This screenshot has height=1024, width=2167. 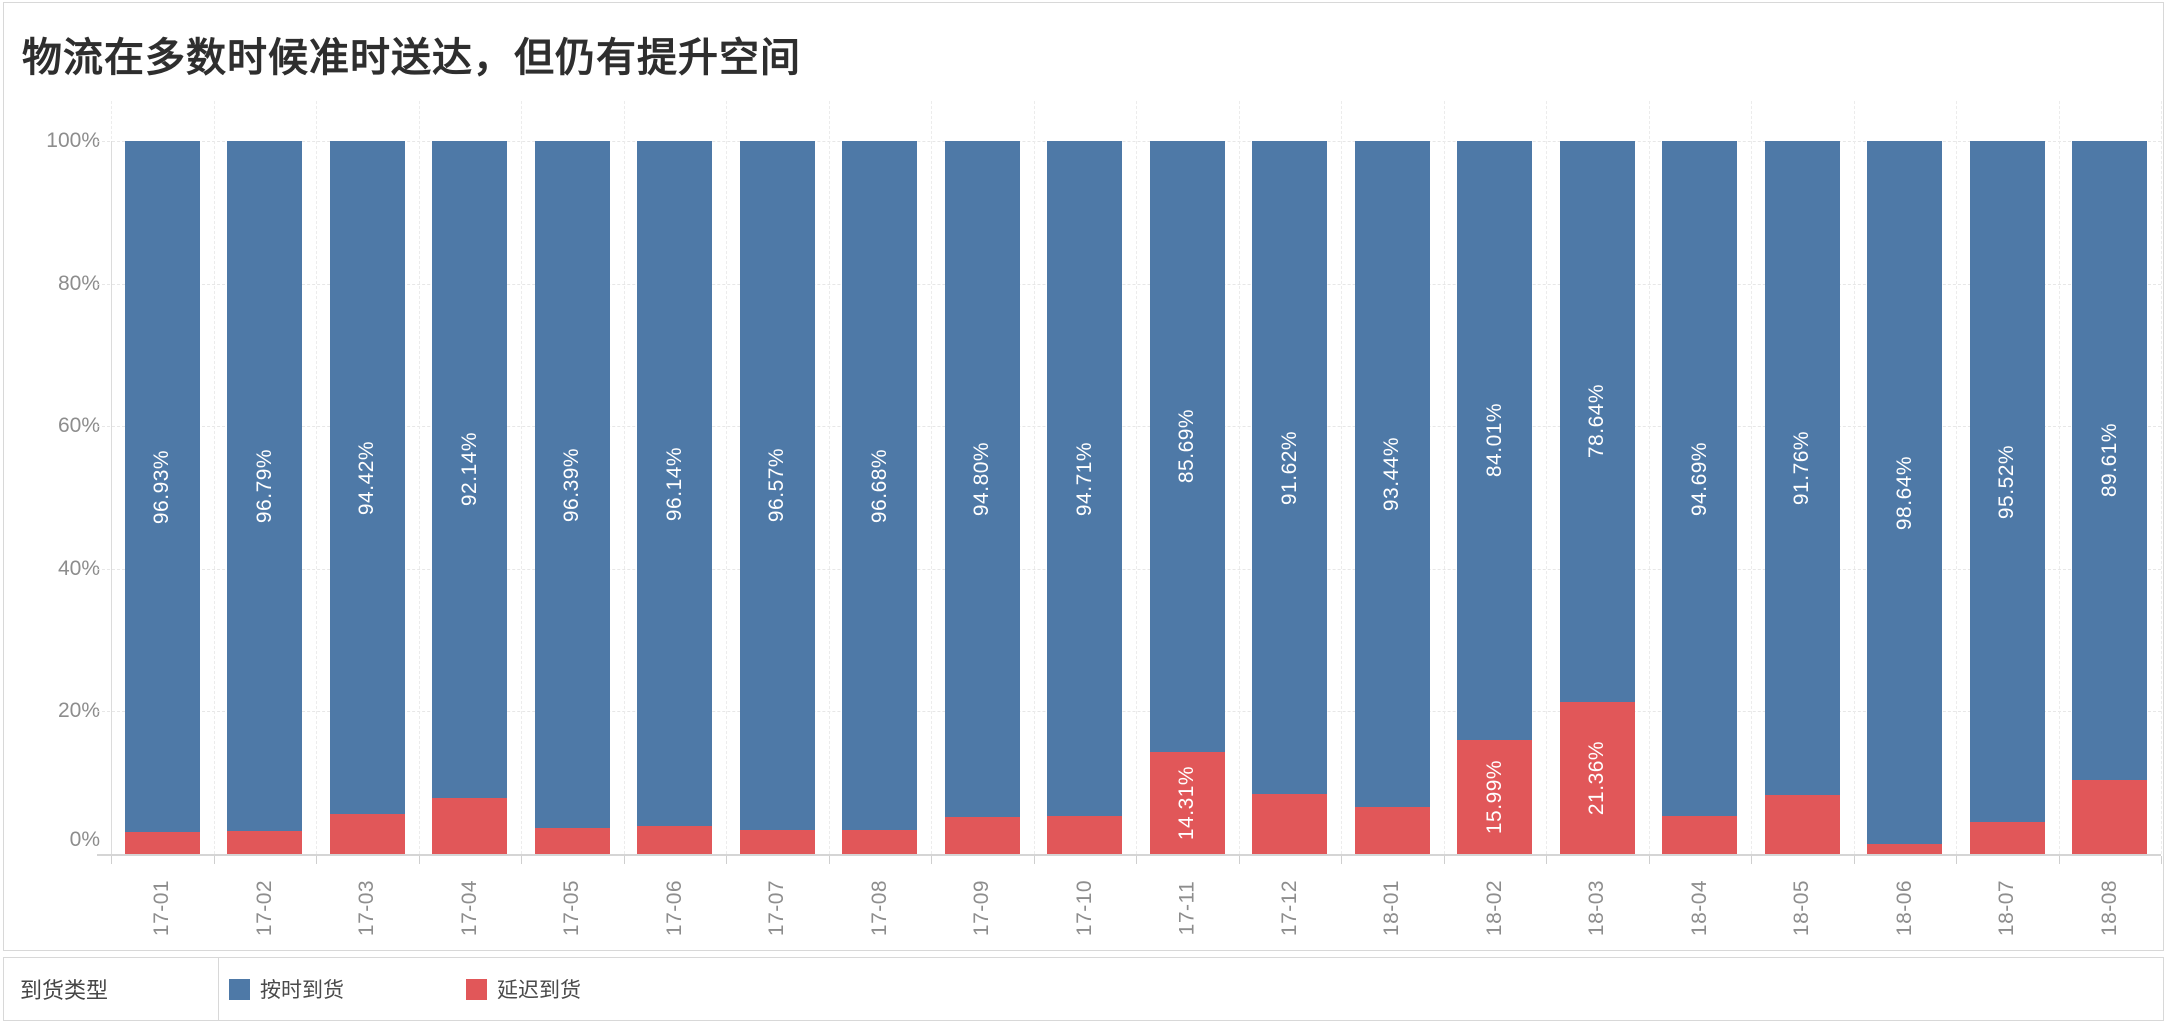 I want to click on legend-item-delayed: 延迟到货, so click(x=523, y=989).